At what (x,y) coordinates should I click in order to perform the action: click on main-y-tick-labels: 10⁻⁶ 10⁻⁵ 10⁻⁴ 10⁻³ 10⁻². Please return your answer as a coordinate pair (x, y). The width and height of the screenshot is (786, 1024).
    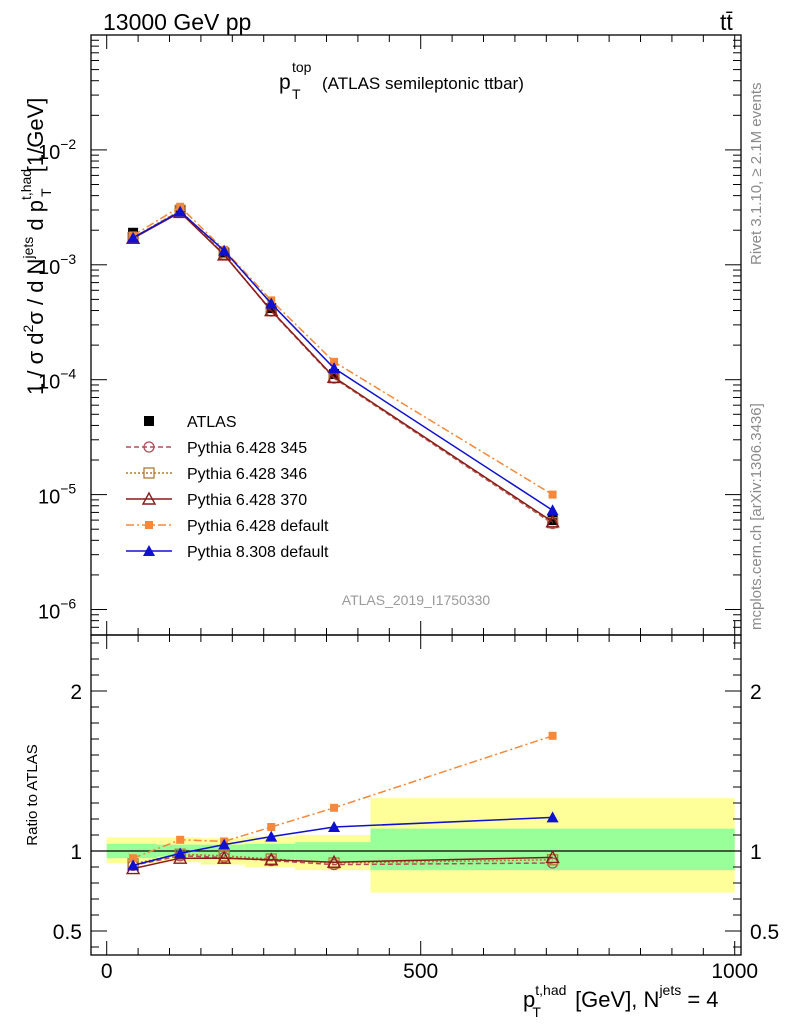
    Looking at the image, I should click on (57, 380).